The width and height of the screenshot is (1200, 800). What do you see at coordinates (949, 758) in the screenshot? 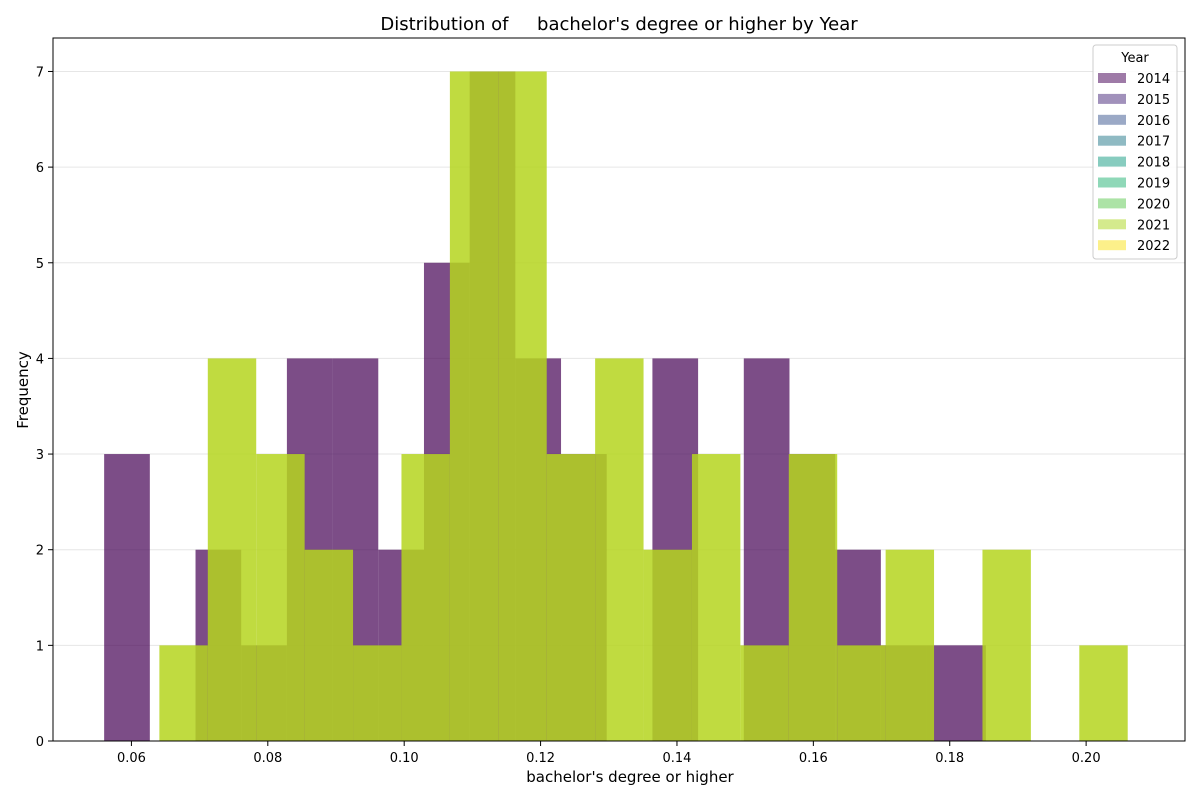
I see `x-tick-label-6: 0.18` at bounding box center [949, 758].